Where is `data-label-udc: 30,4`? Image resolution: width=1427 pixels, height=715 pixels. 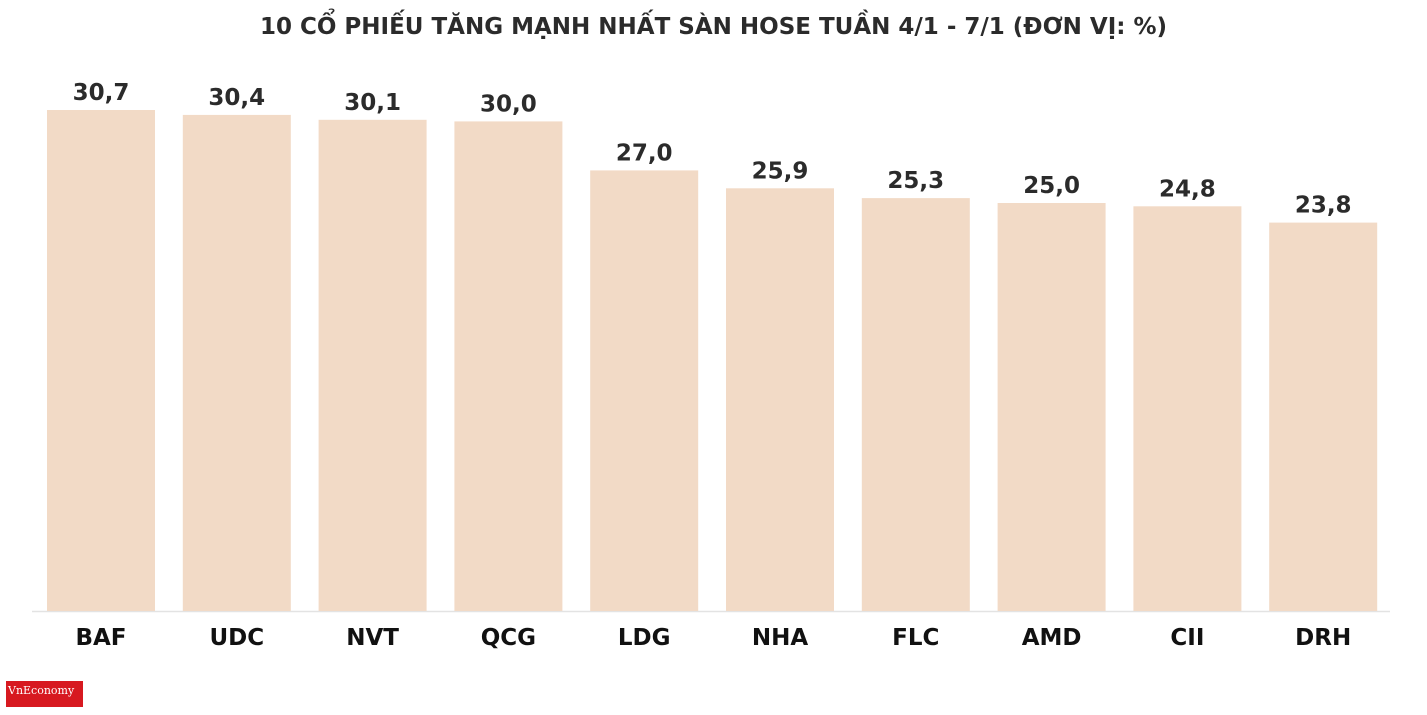 data-label-udc: 30,4 is located at coordinates (236, 98).